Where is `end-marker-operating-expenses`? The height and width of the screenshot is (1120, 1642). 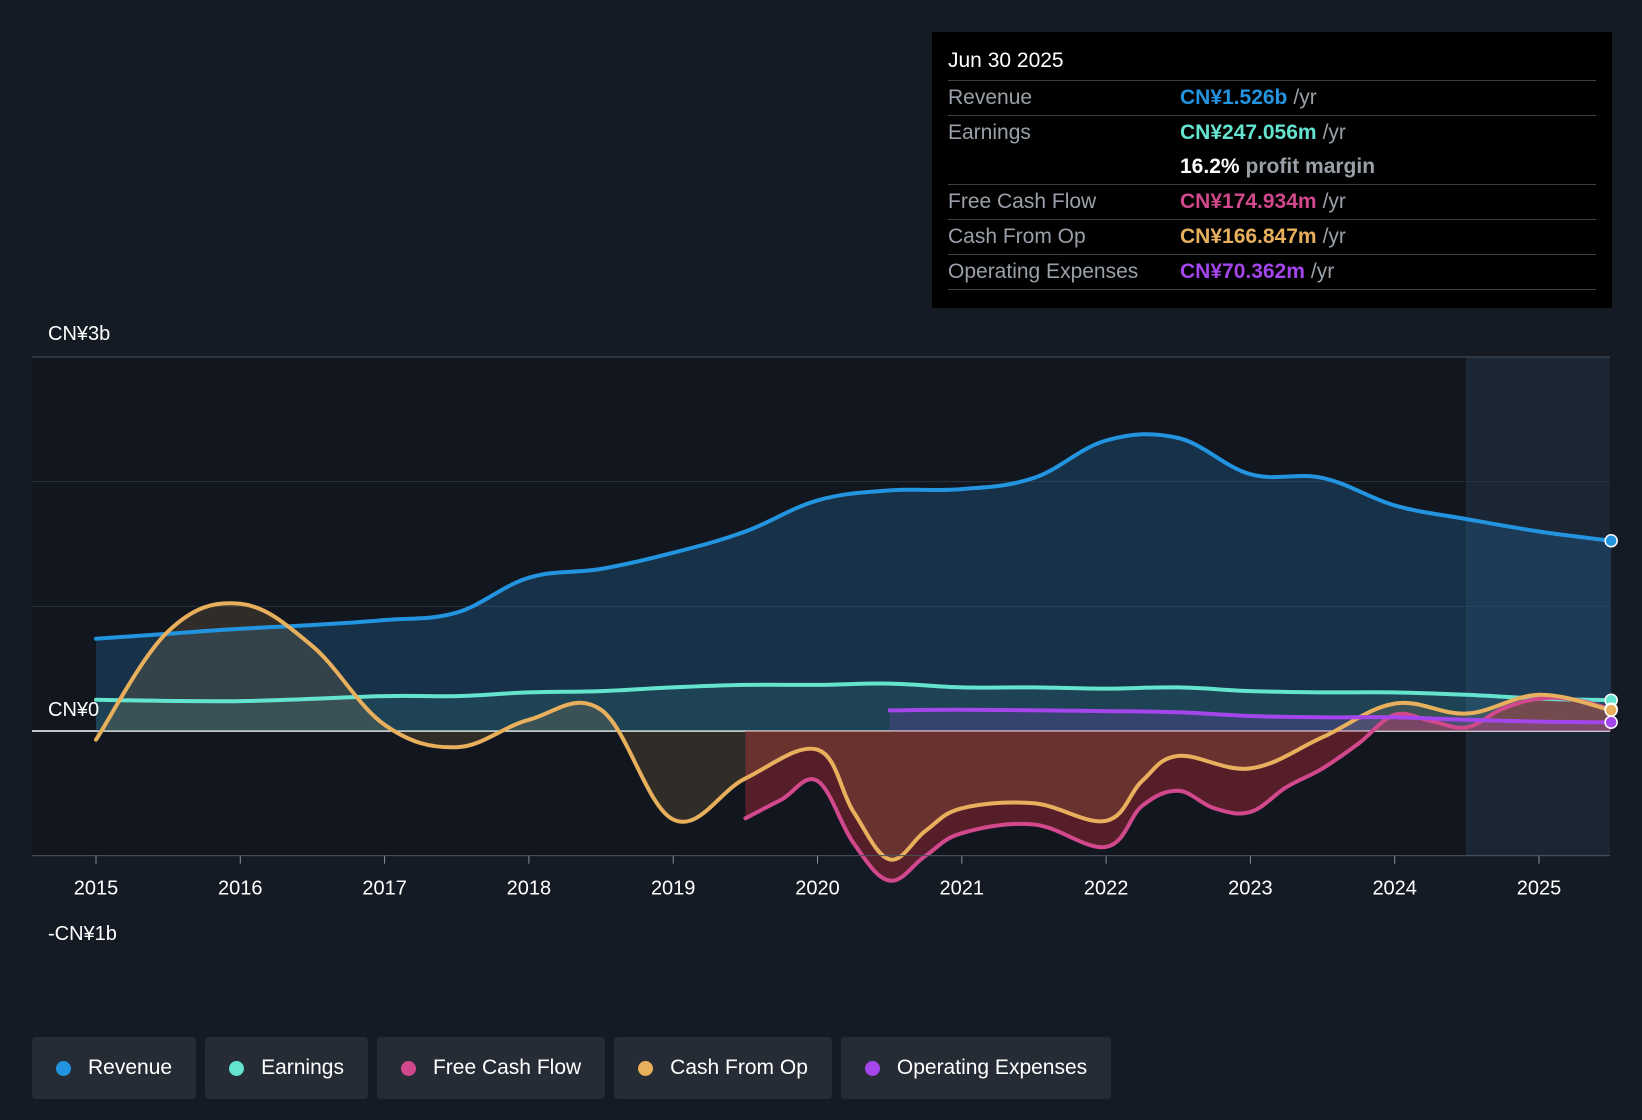 end-marker-operating-expenses is located at coordinates (1611, 722).